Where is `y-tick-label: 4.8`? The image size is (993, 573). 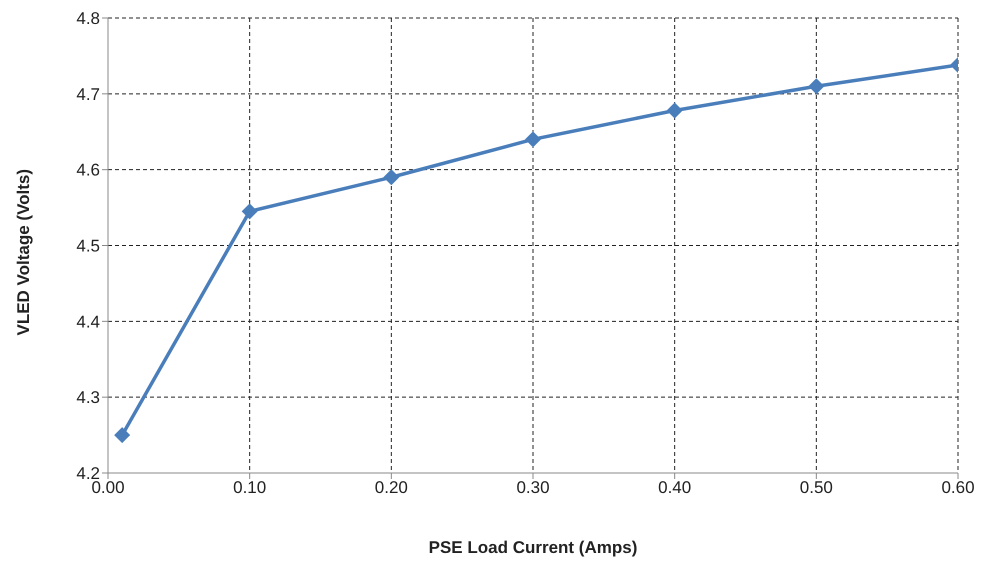 y-tick-label: 4.8 is located at coordinates (88, 18).